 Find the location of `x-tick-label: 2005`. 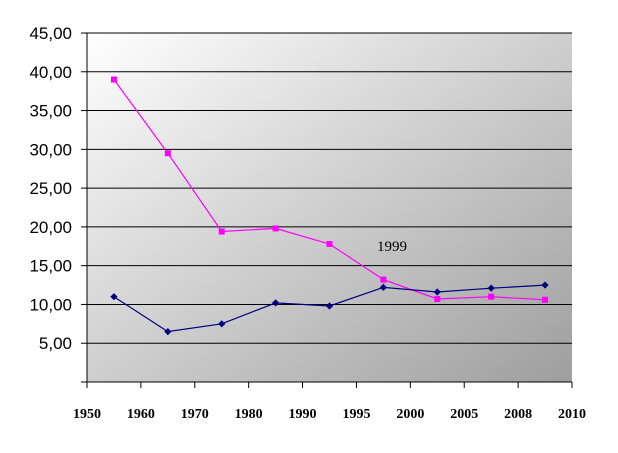

x-tick-label: 2005 is located at coordinates (464, 414).